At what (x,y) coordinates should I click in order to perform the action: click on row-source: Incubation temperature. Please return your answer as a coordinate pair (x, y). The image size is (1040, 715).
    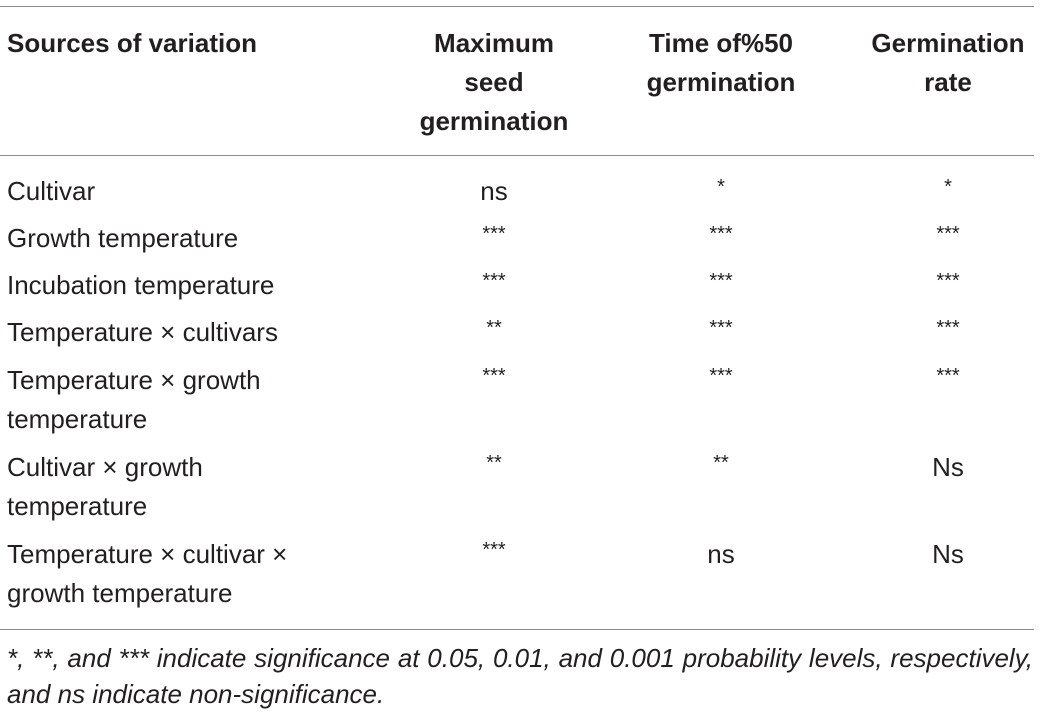
    Looking at the image, I should click on (141, 285).